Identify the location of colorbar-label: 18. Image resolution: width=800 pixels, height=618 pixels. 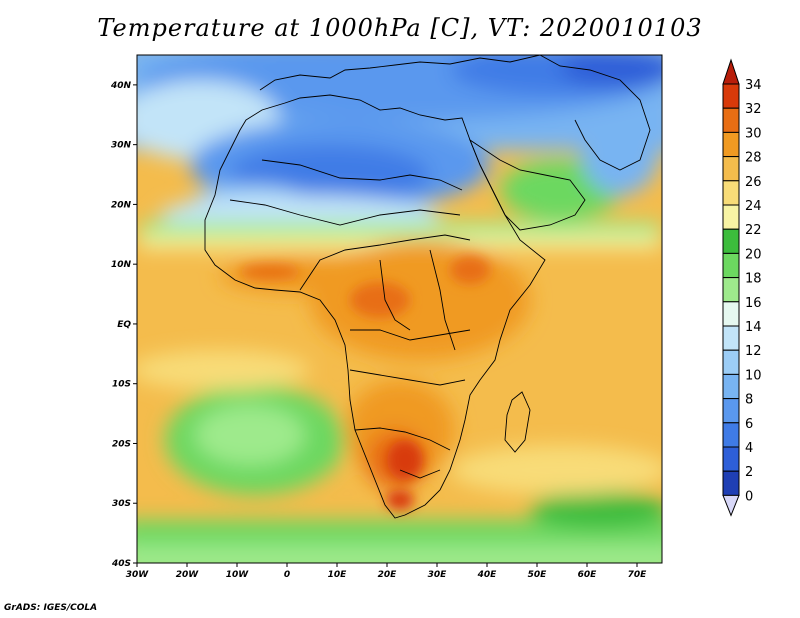
(753, 279).